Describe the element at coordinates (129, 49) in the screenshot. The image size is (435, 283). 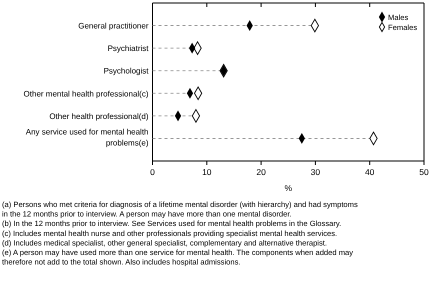
I see `y-tick-label: Psychiatrist` at that location.